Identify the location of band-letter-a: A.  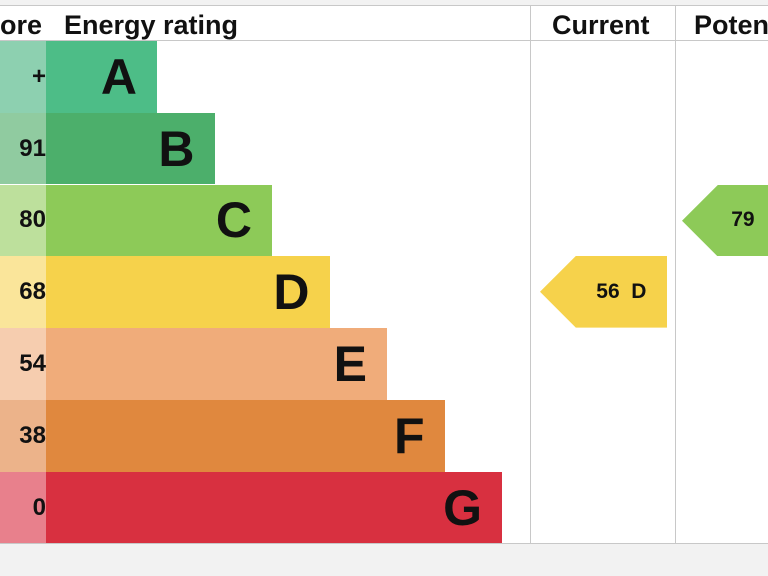
(118, 76).